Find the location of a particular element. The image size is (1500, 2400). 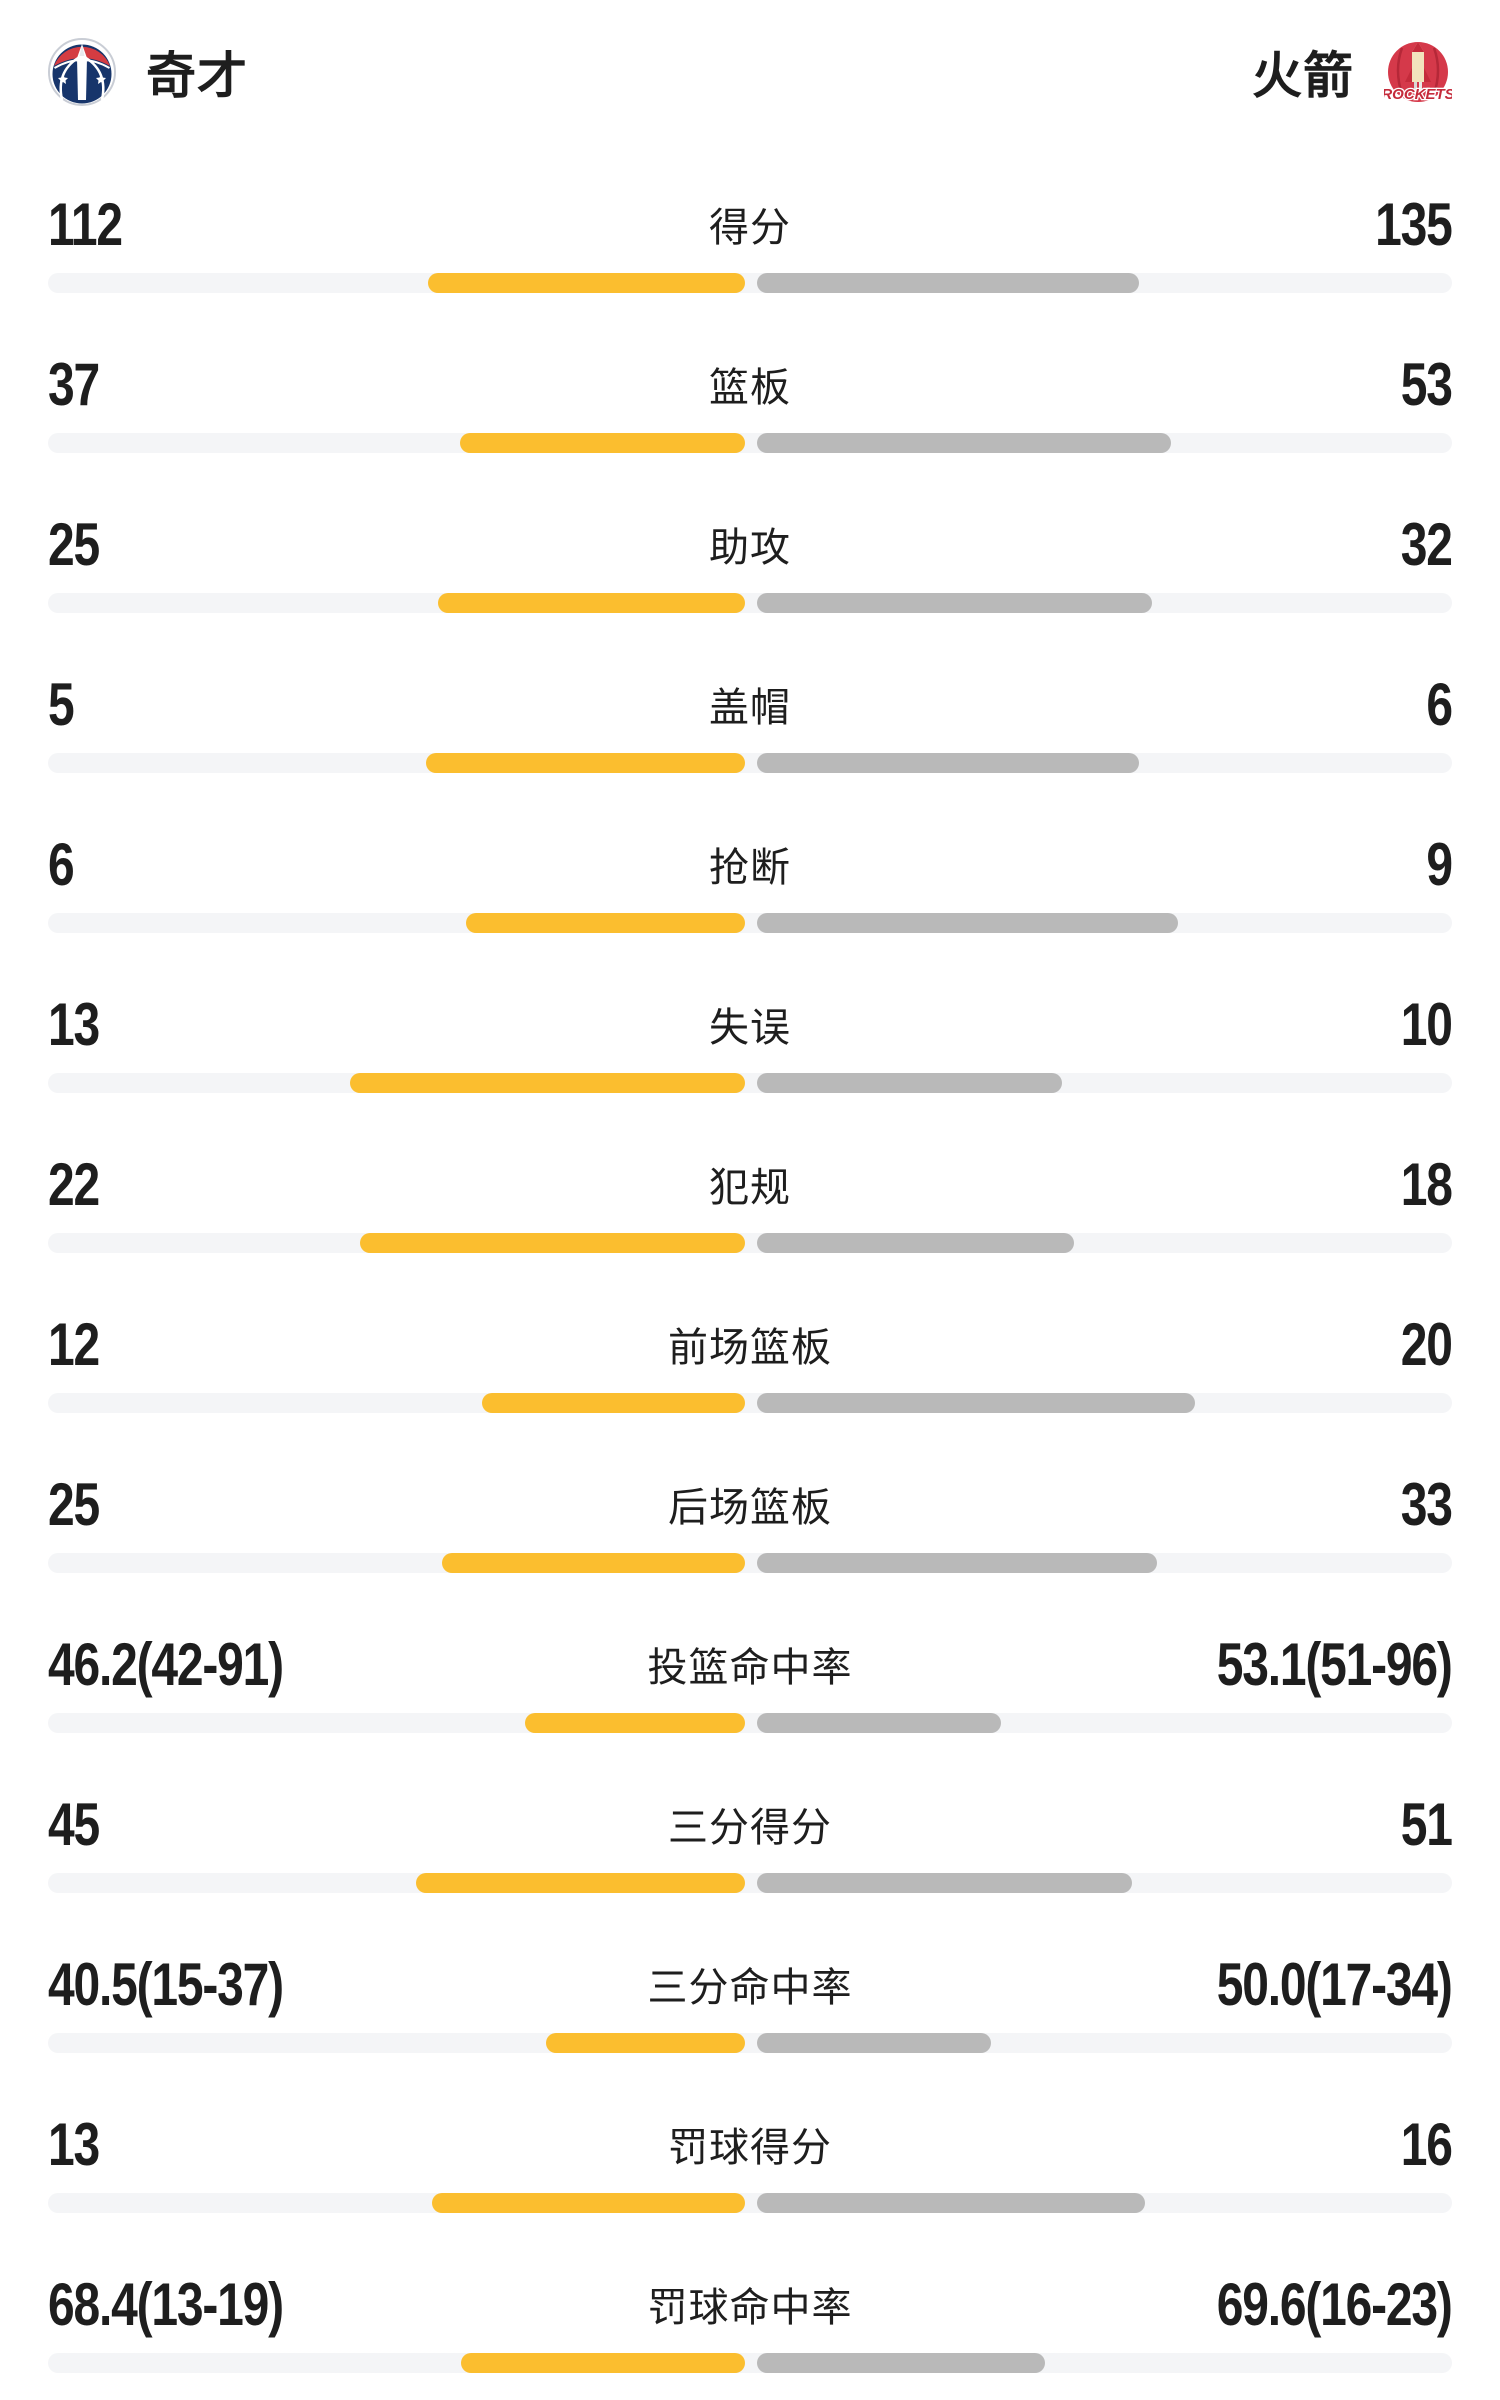

stat-row: 112 得分 135 is located at coordinates (750, 270).